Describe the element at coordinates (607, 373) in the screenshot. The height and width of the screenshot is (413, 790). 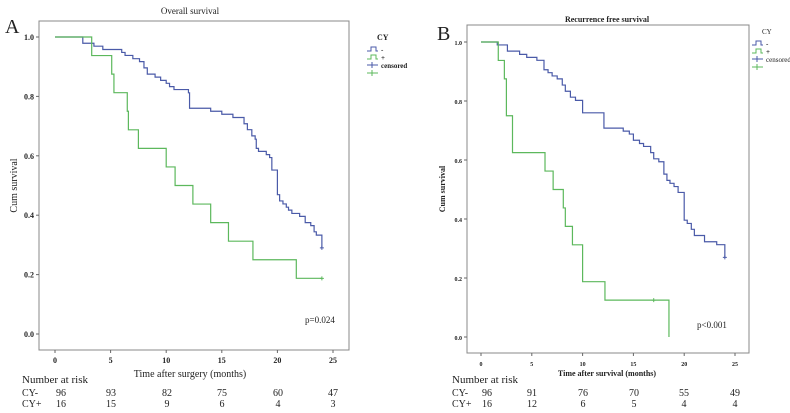
I see `x-axis-label: Time after survival (months)` at that location.